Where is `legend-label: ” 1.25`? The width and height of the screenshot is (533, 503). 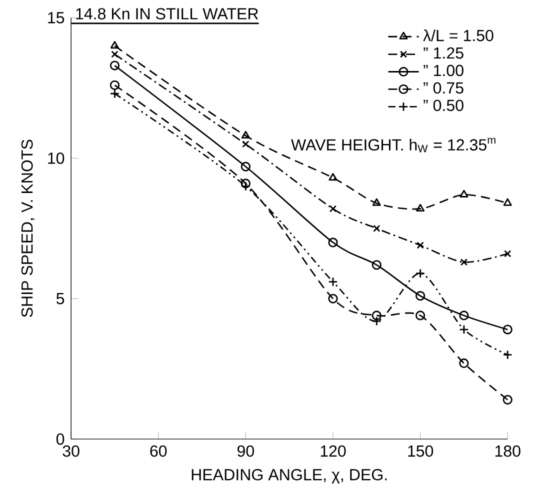 legend-label: ” 1.25 is located at coordinates (444, 53).